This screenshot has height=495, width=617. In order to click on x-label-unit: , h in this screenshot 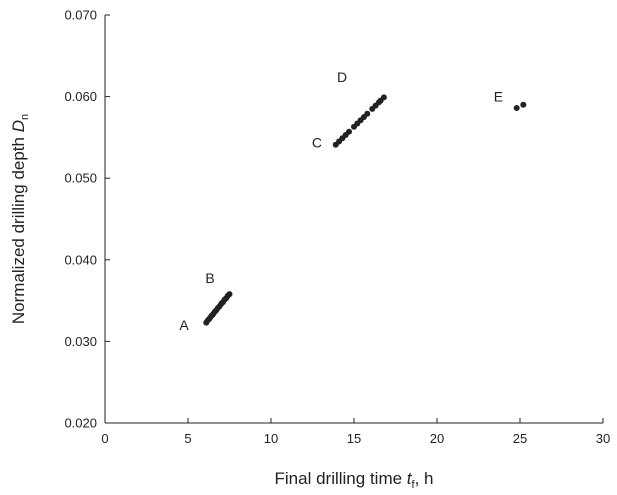, I will do `click(424, 478)`.